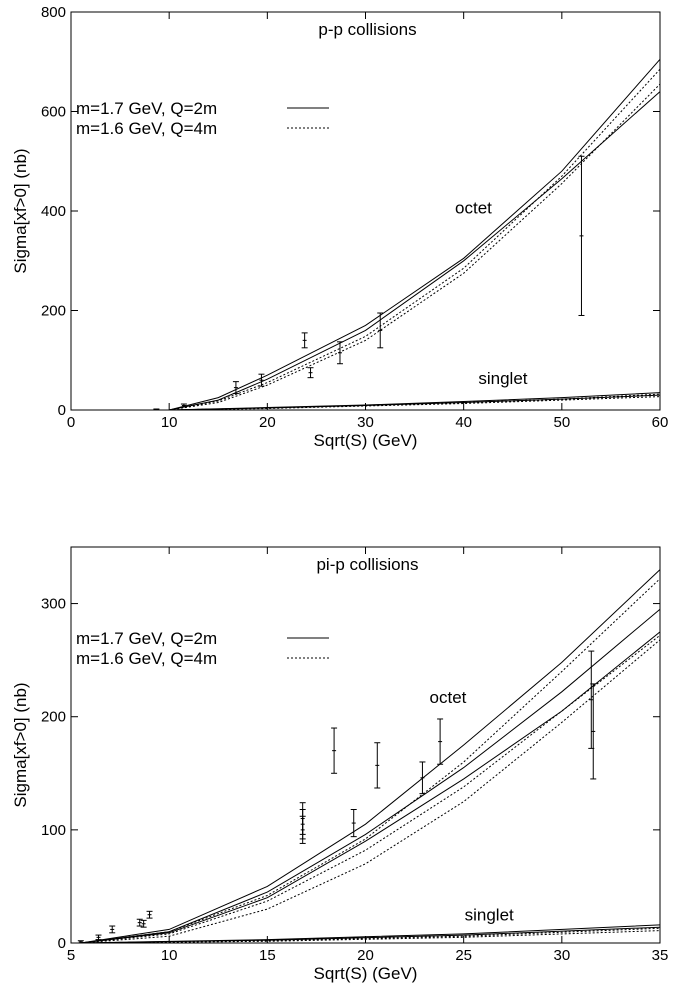 The image size is (673, 1006). I want to click on singlet-curve-dotted, so click(415, 403).